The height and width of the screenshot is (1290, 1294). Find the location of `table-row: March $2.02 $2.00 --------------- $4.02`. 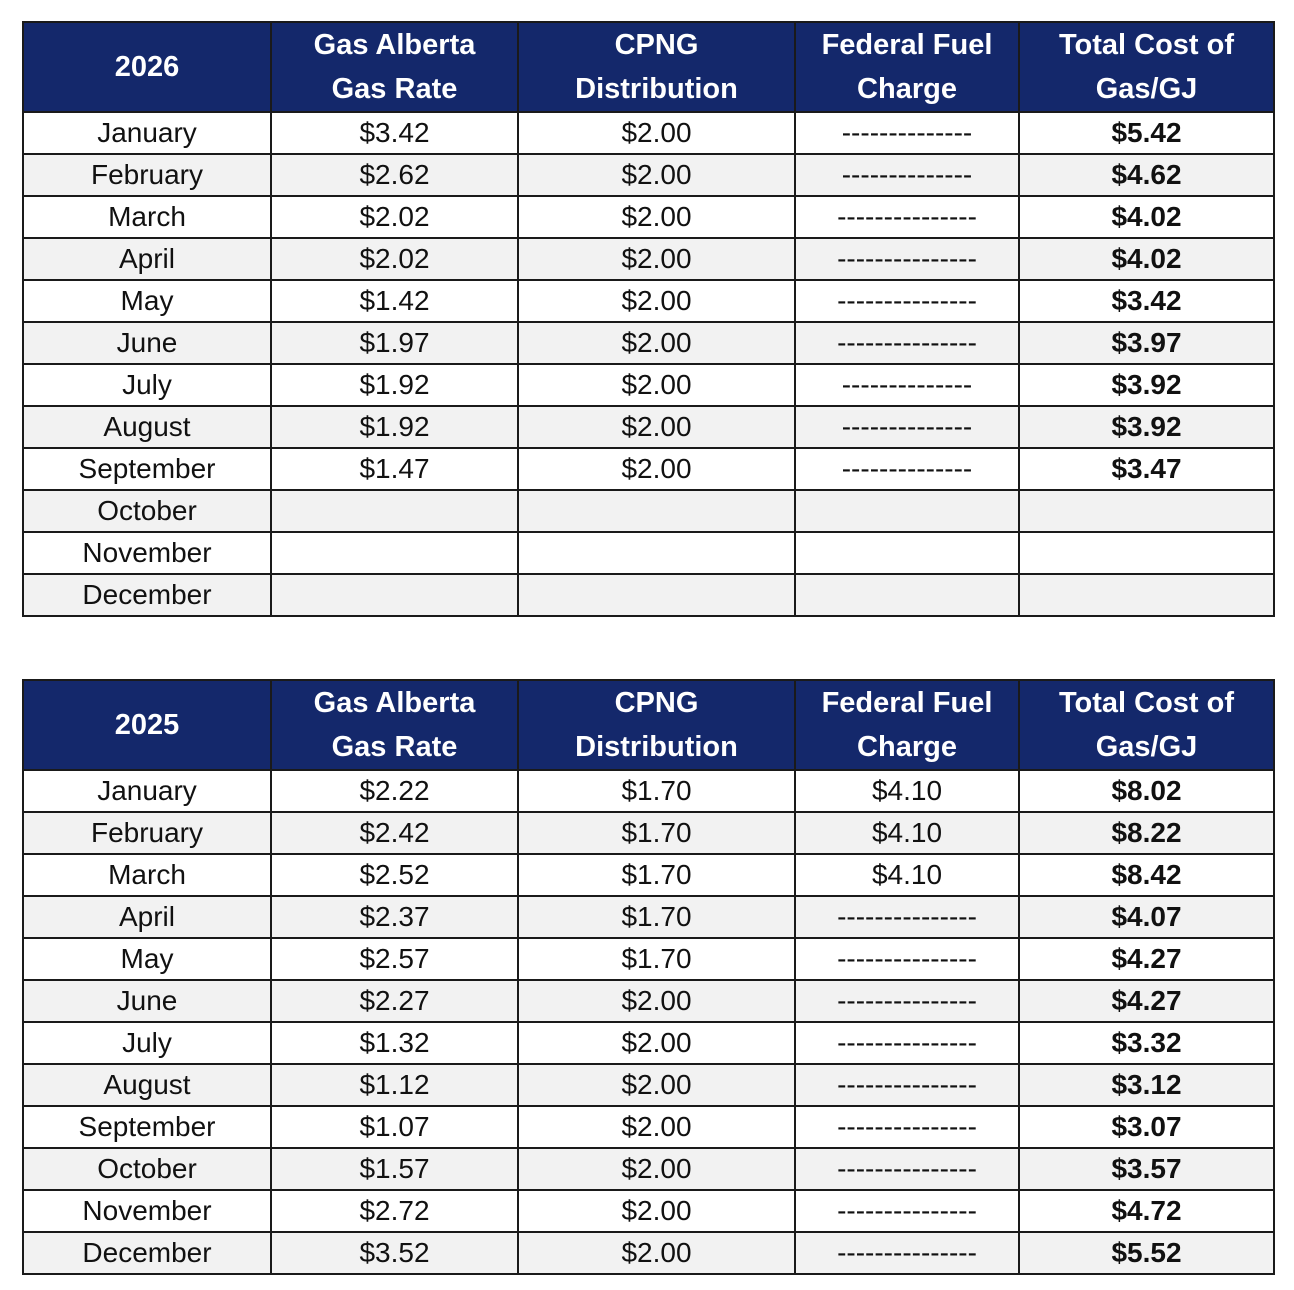

table-row: March $2.02 $2.00 --------------- $4.02 is located at coordinates (648, 217).